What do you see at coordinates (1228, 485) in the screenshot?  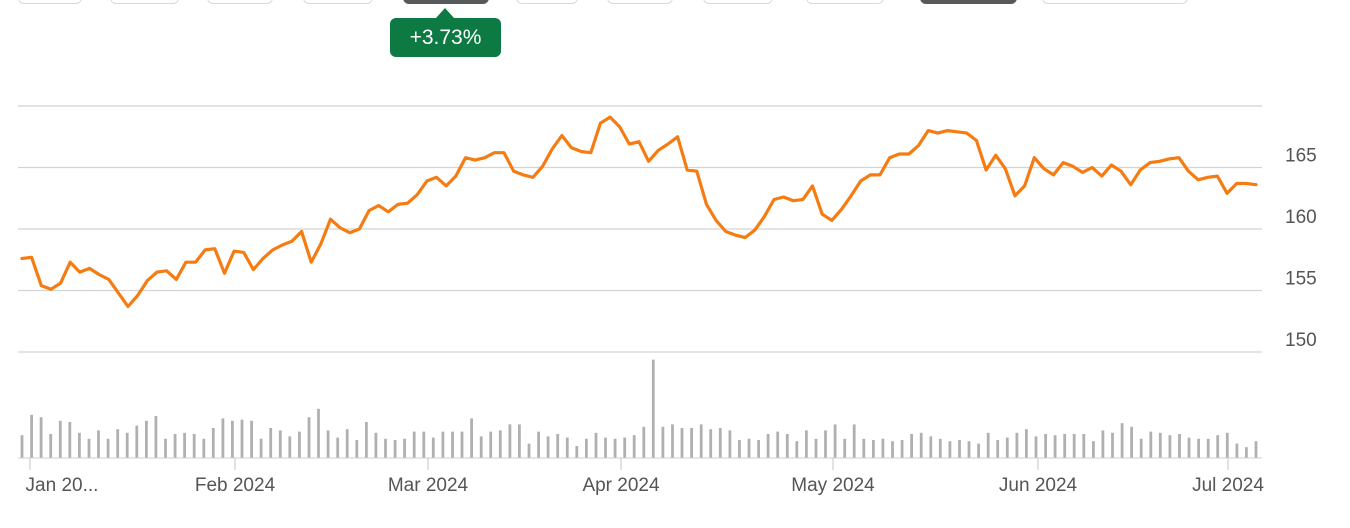 I see `x-tick-label: Jul 2024` at bounding box center [1228, 485].